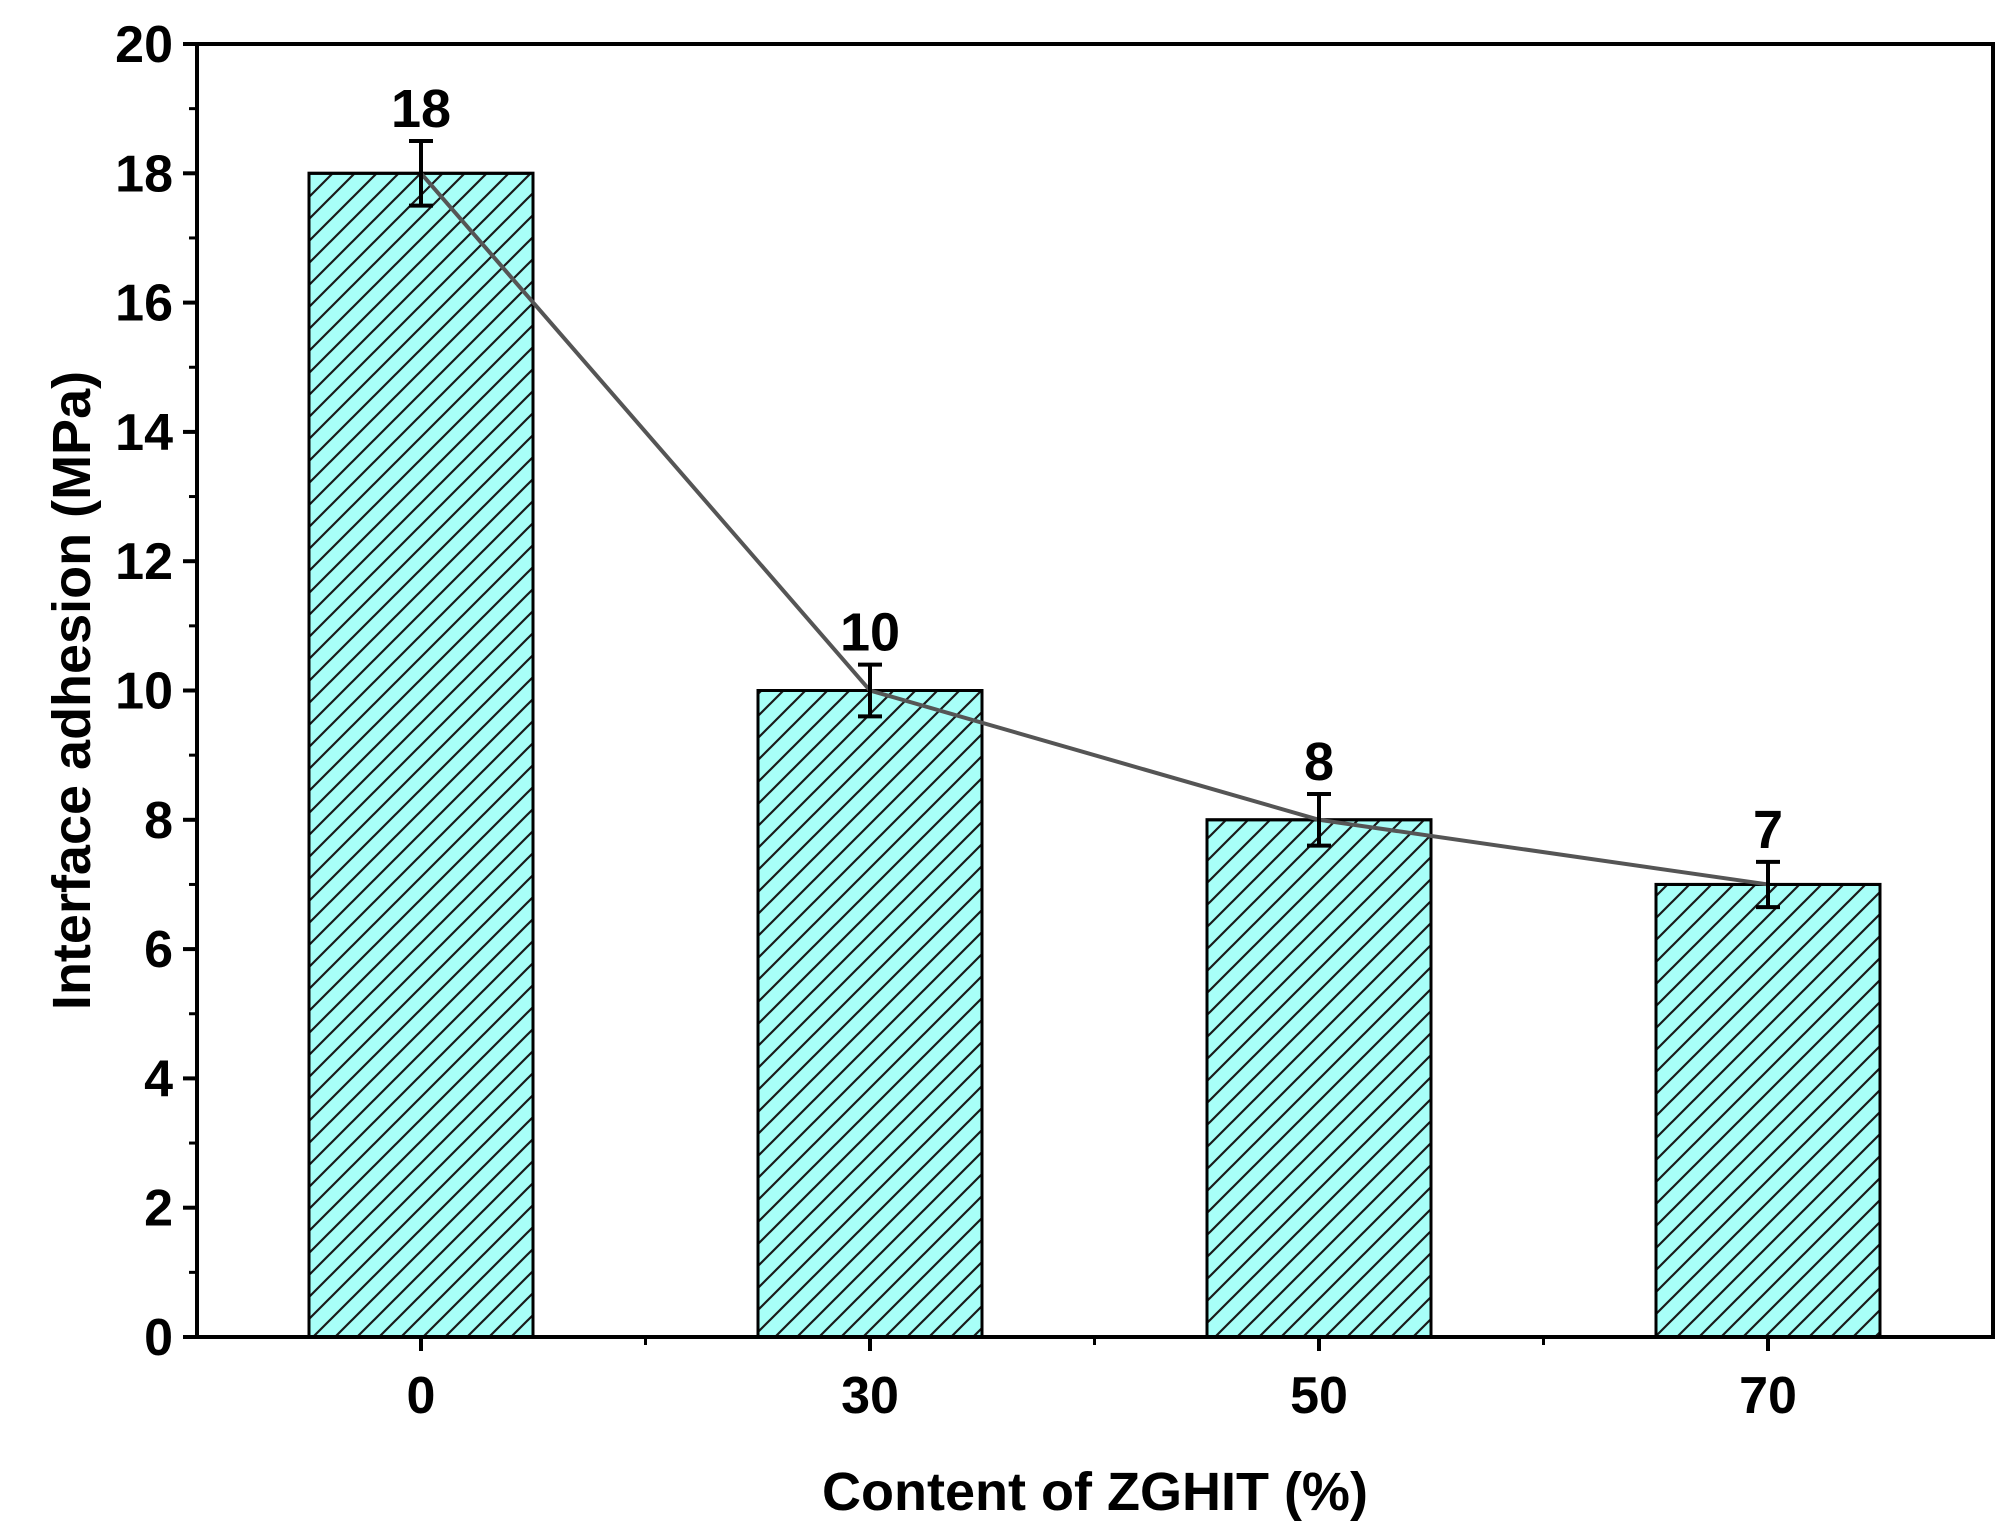 The height and width of the screenshot is (1539, 2013). What do you see at coordinates (144, 692) in the screenshot?
I see `y-tick-label: 10` at bounding box center [144, 692].